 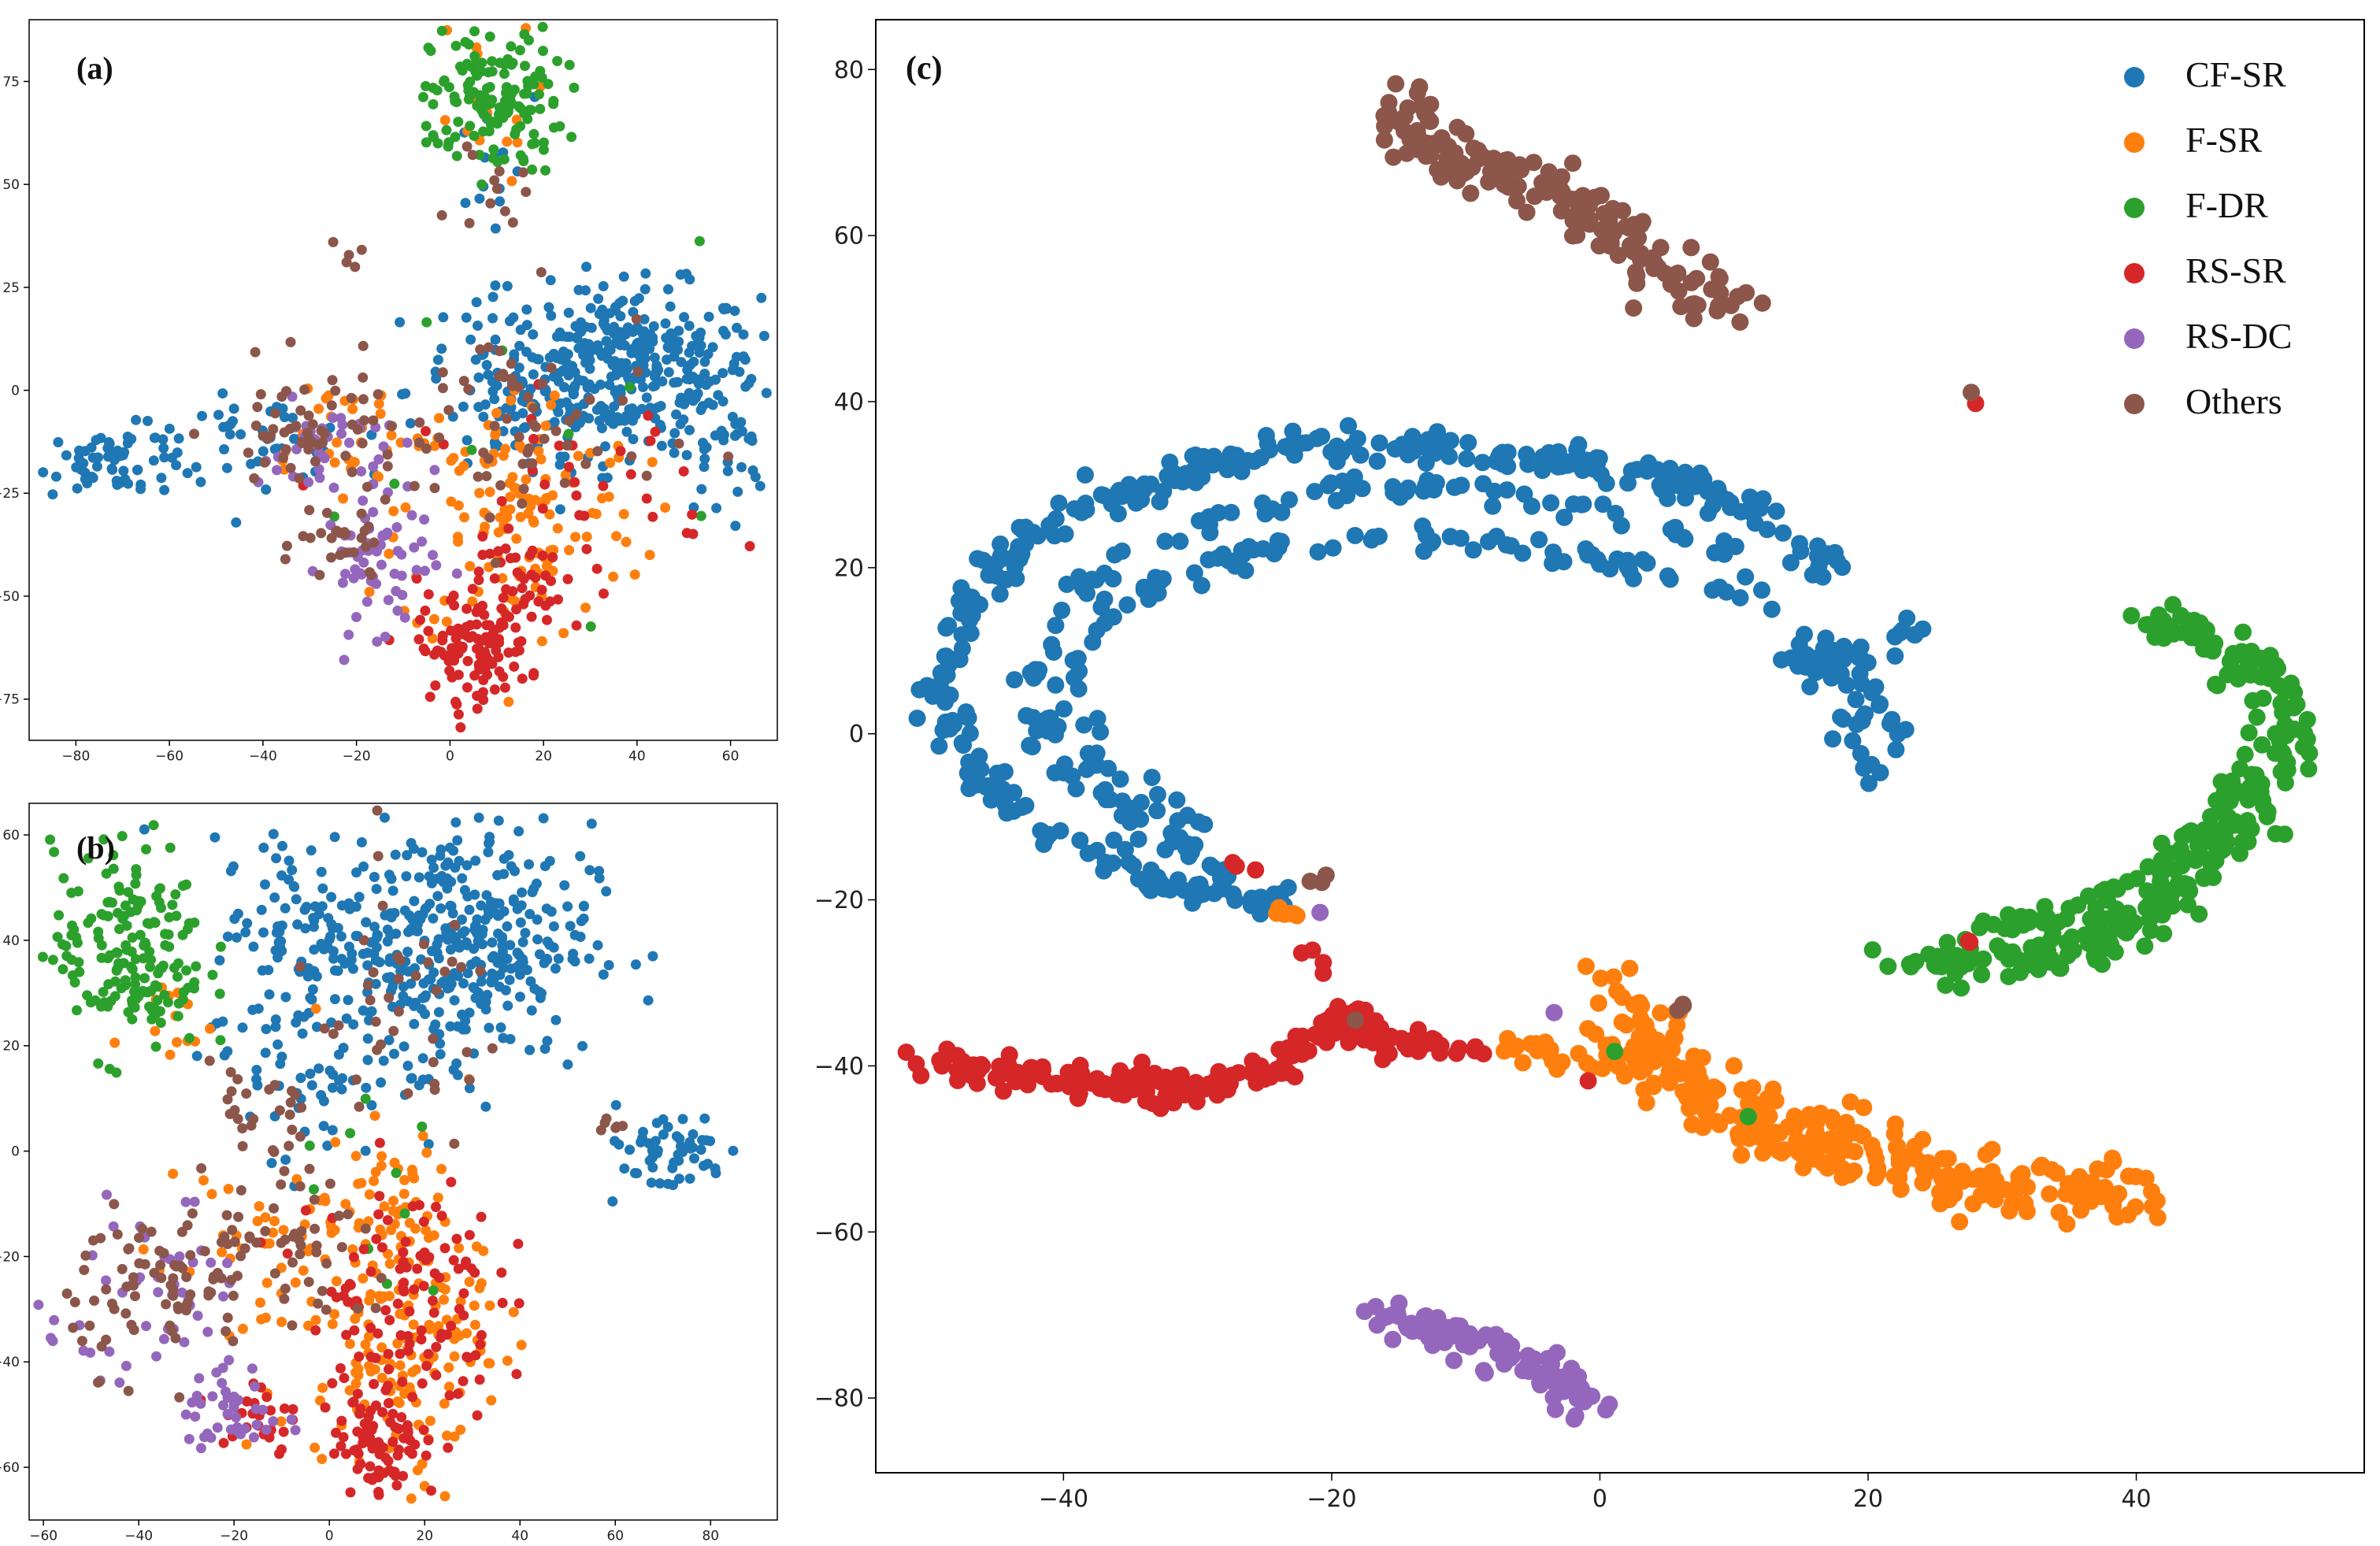 What do you see at coordinates (2205, 270) in the screenshot?
I see `legend-item-rs-sr: RS-SR` at bounding box center [2205, 270].